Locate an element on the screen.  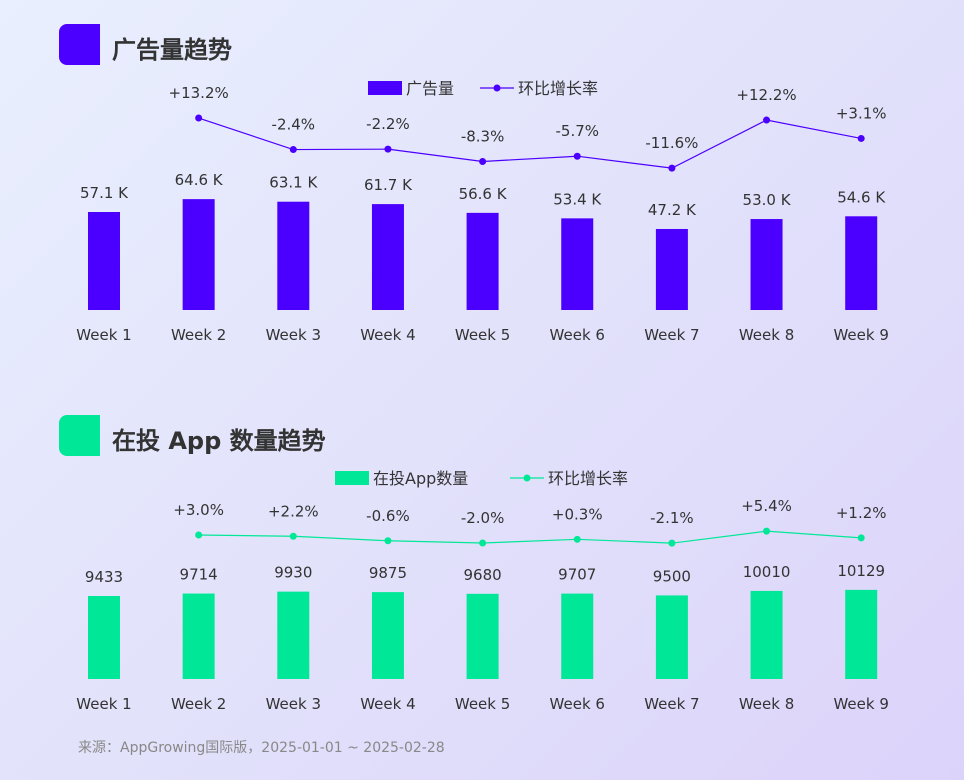
growth-rate-label: +3.1% is located at coordinates (861, 113).